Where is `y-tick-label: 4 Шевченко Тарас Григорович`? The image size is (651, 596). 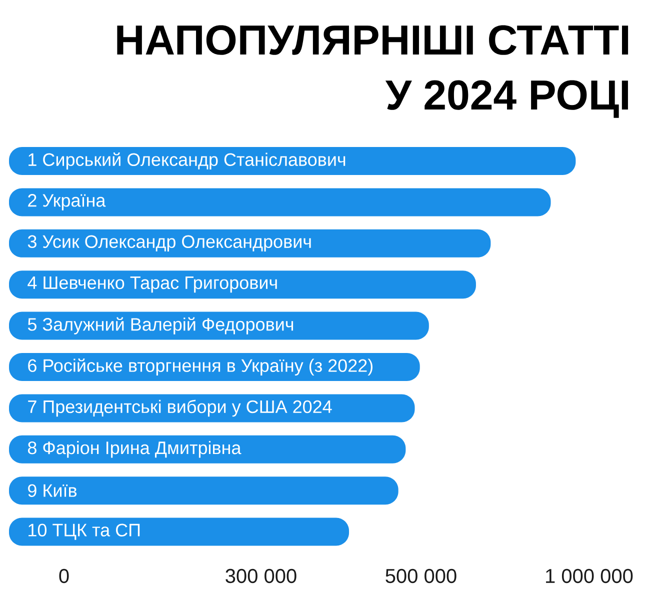
y-tick-label: 4 Шевченко Тарас Григорович is located at coordinates (152, 284).